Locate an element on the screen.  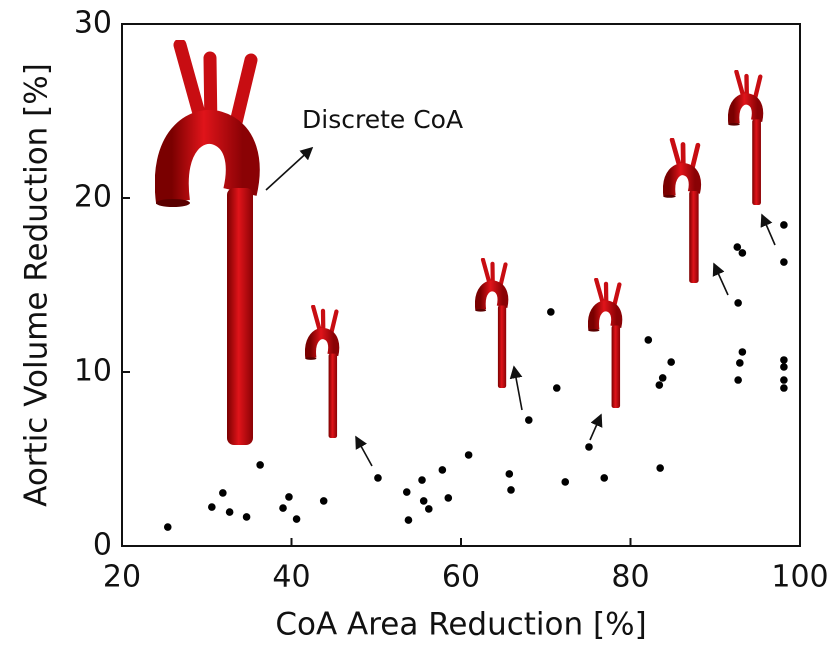
x-tick-label: 40 is located at coordinates (291, 577).